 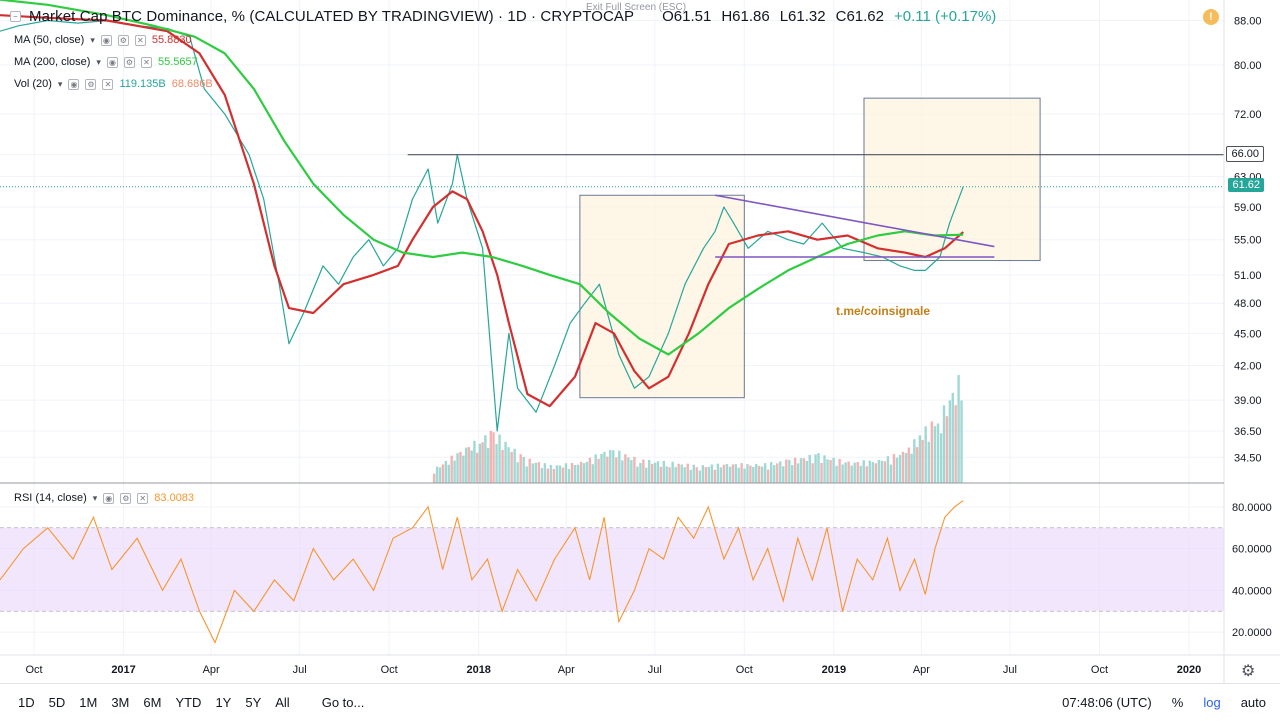 What do you see at coordinates (1253, 702) in the screenshot?
I see `auto-toggle: auto` at bounding box center [1253, 702].